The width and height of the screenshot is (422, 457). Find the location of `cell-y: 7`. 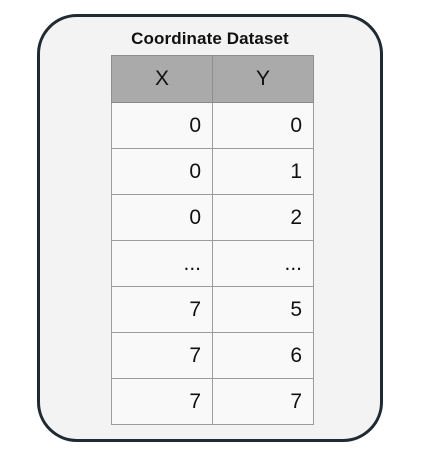

cell-y: 7 is located at coordinates (263, 401).